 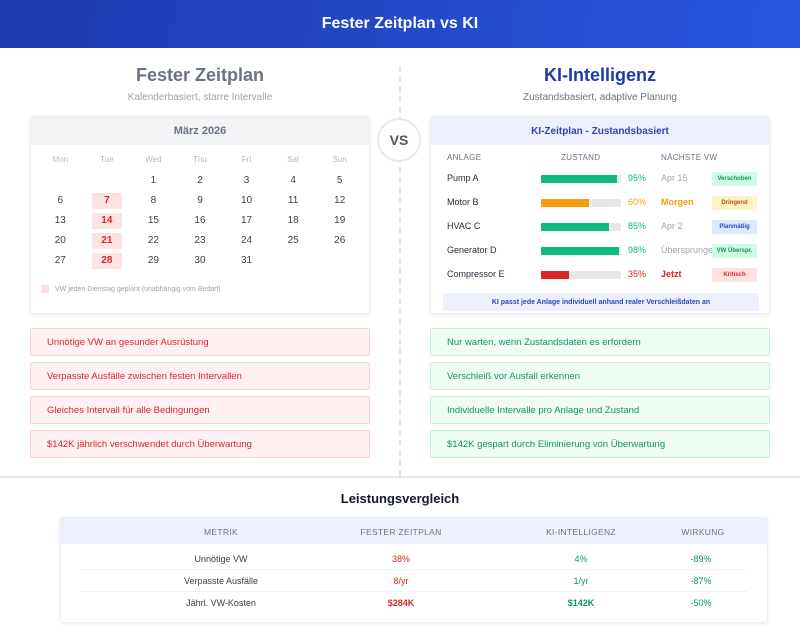 I want to click on next-maintenance: Morgen, so click(x=677, y=202).